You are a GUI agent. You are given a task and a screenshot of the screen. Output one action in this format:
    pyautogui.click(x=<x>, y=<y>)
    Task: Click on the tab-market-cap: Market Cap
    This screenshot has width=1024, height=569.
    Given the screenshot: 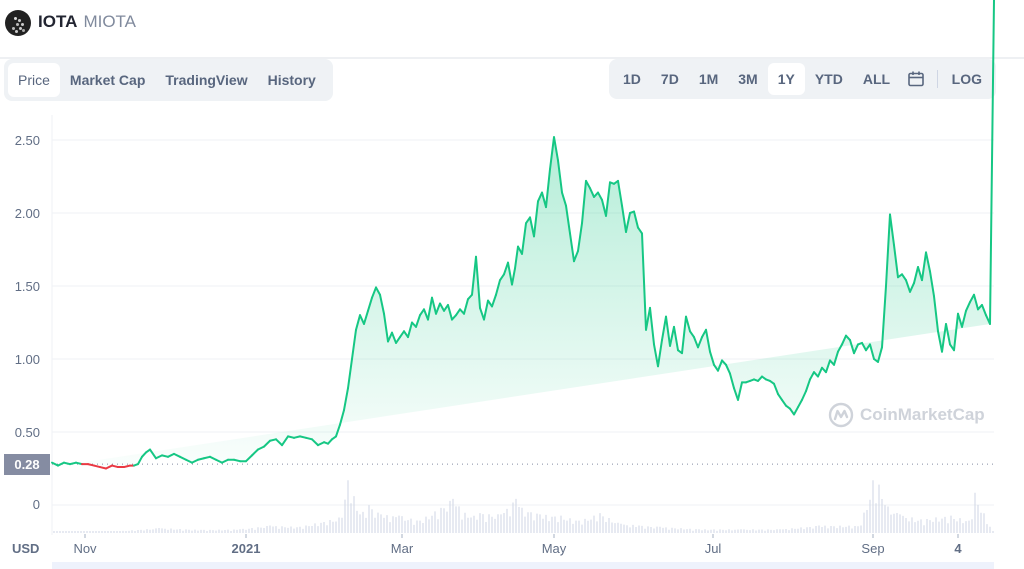 What is the action you would take?
    pyautogui.click(x=107, y=80)
    